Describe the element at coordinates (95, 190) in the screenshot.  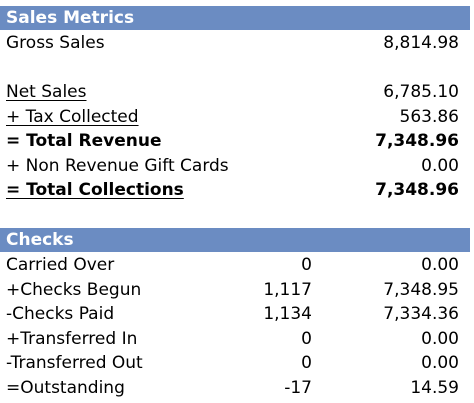
I see `total-collections-label: = Total Collections` at that location.